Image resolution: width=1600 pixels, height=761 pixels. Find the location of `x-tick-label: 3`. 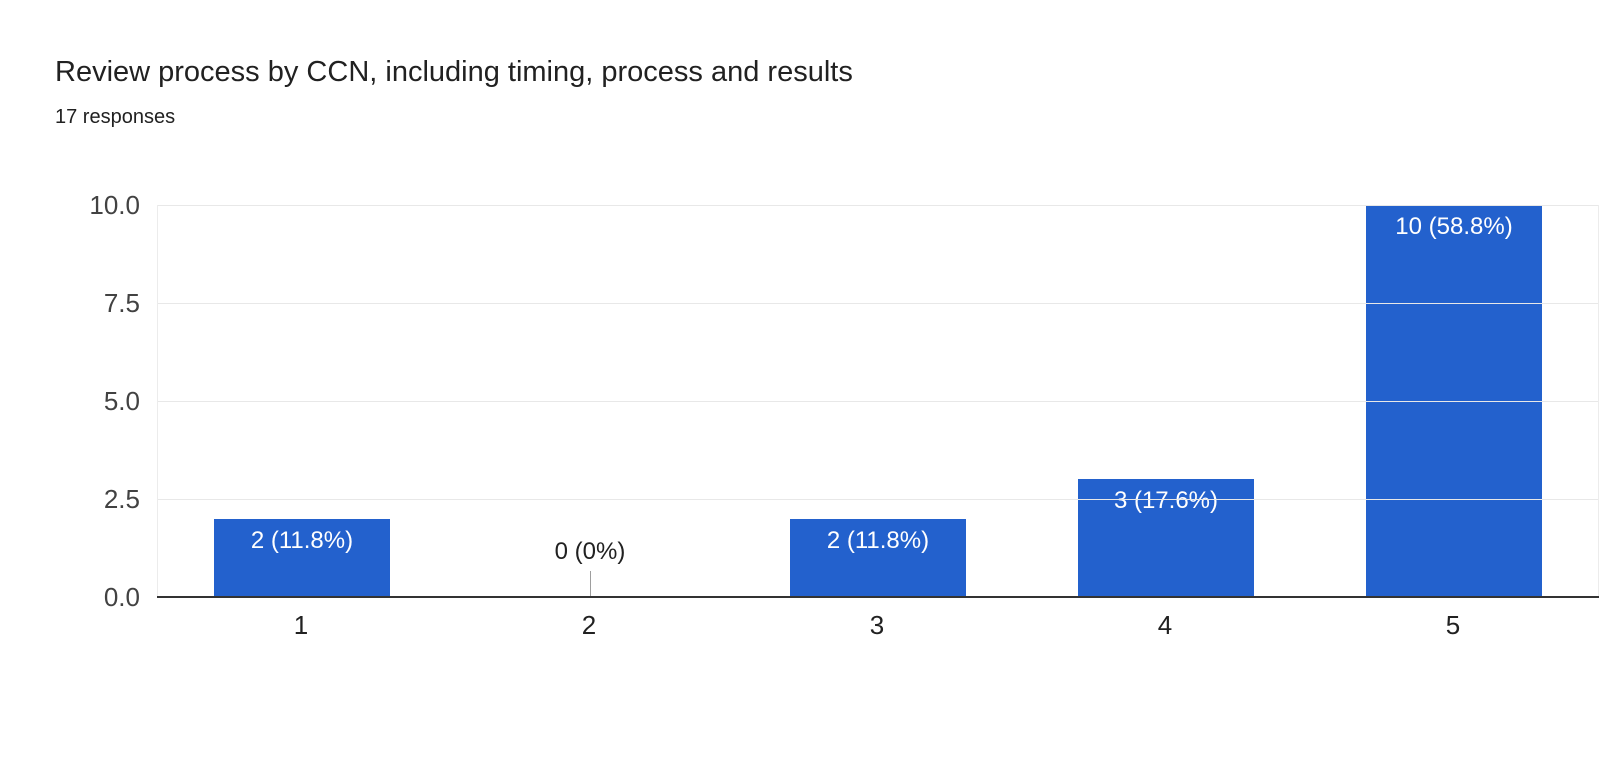

x-tick-label: 3 is located at coordinates (877, 625).